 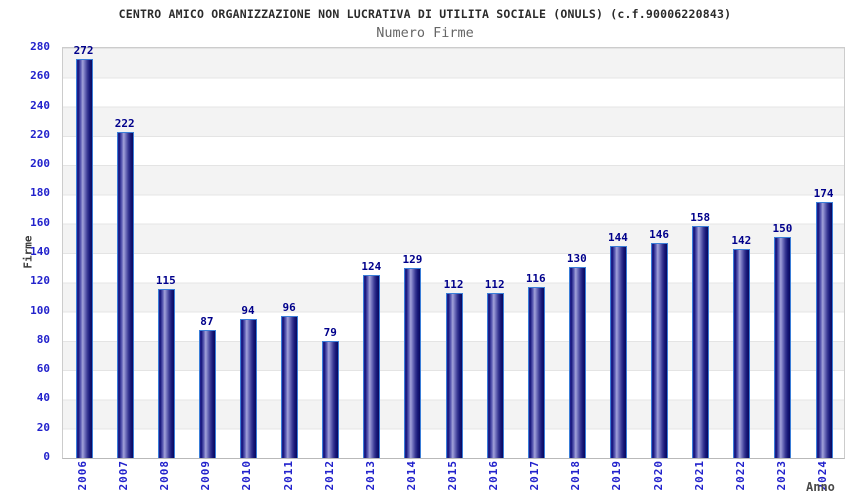 What do you see at coordinates (43, 339) in the screenshot?
I see `y-tick-label: 80` at bounding box center [43, 339].